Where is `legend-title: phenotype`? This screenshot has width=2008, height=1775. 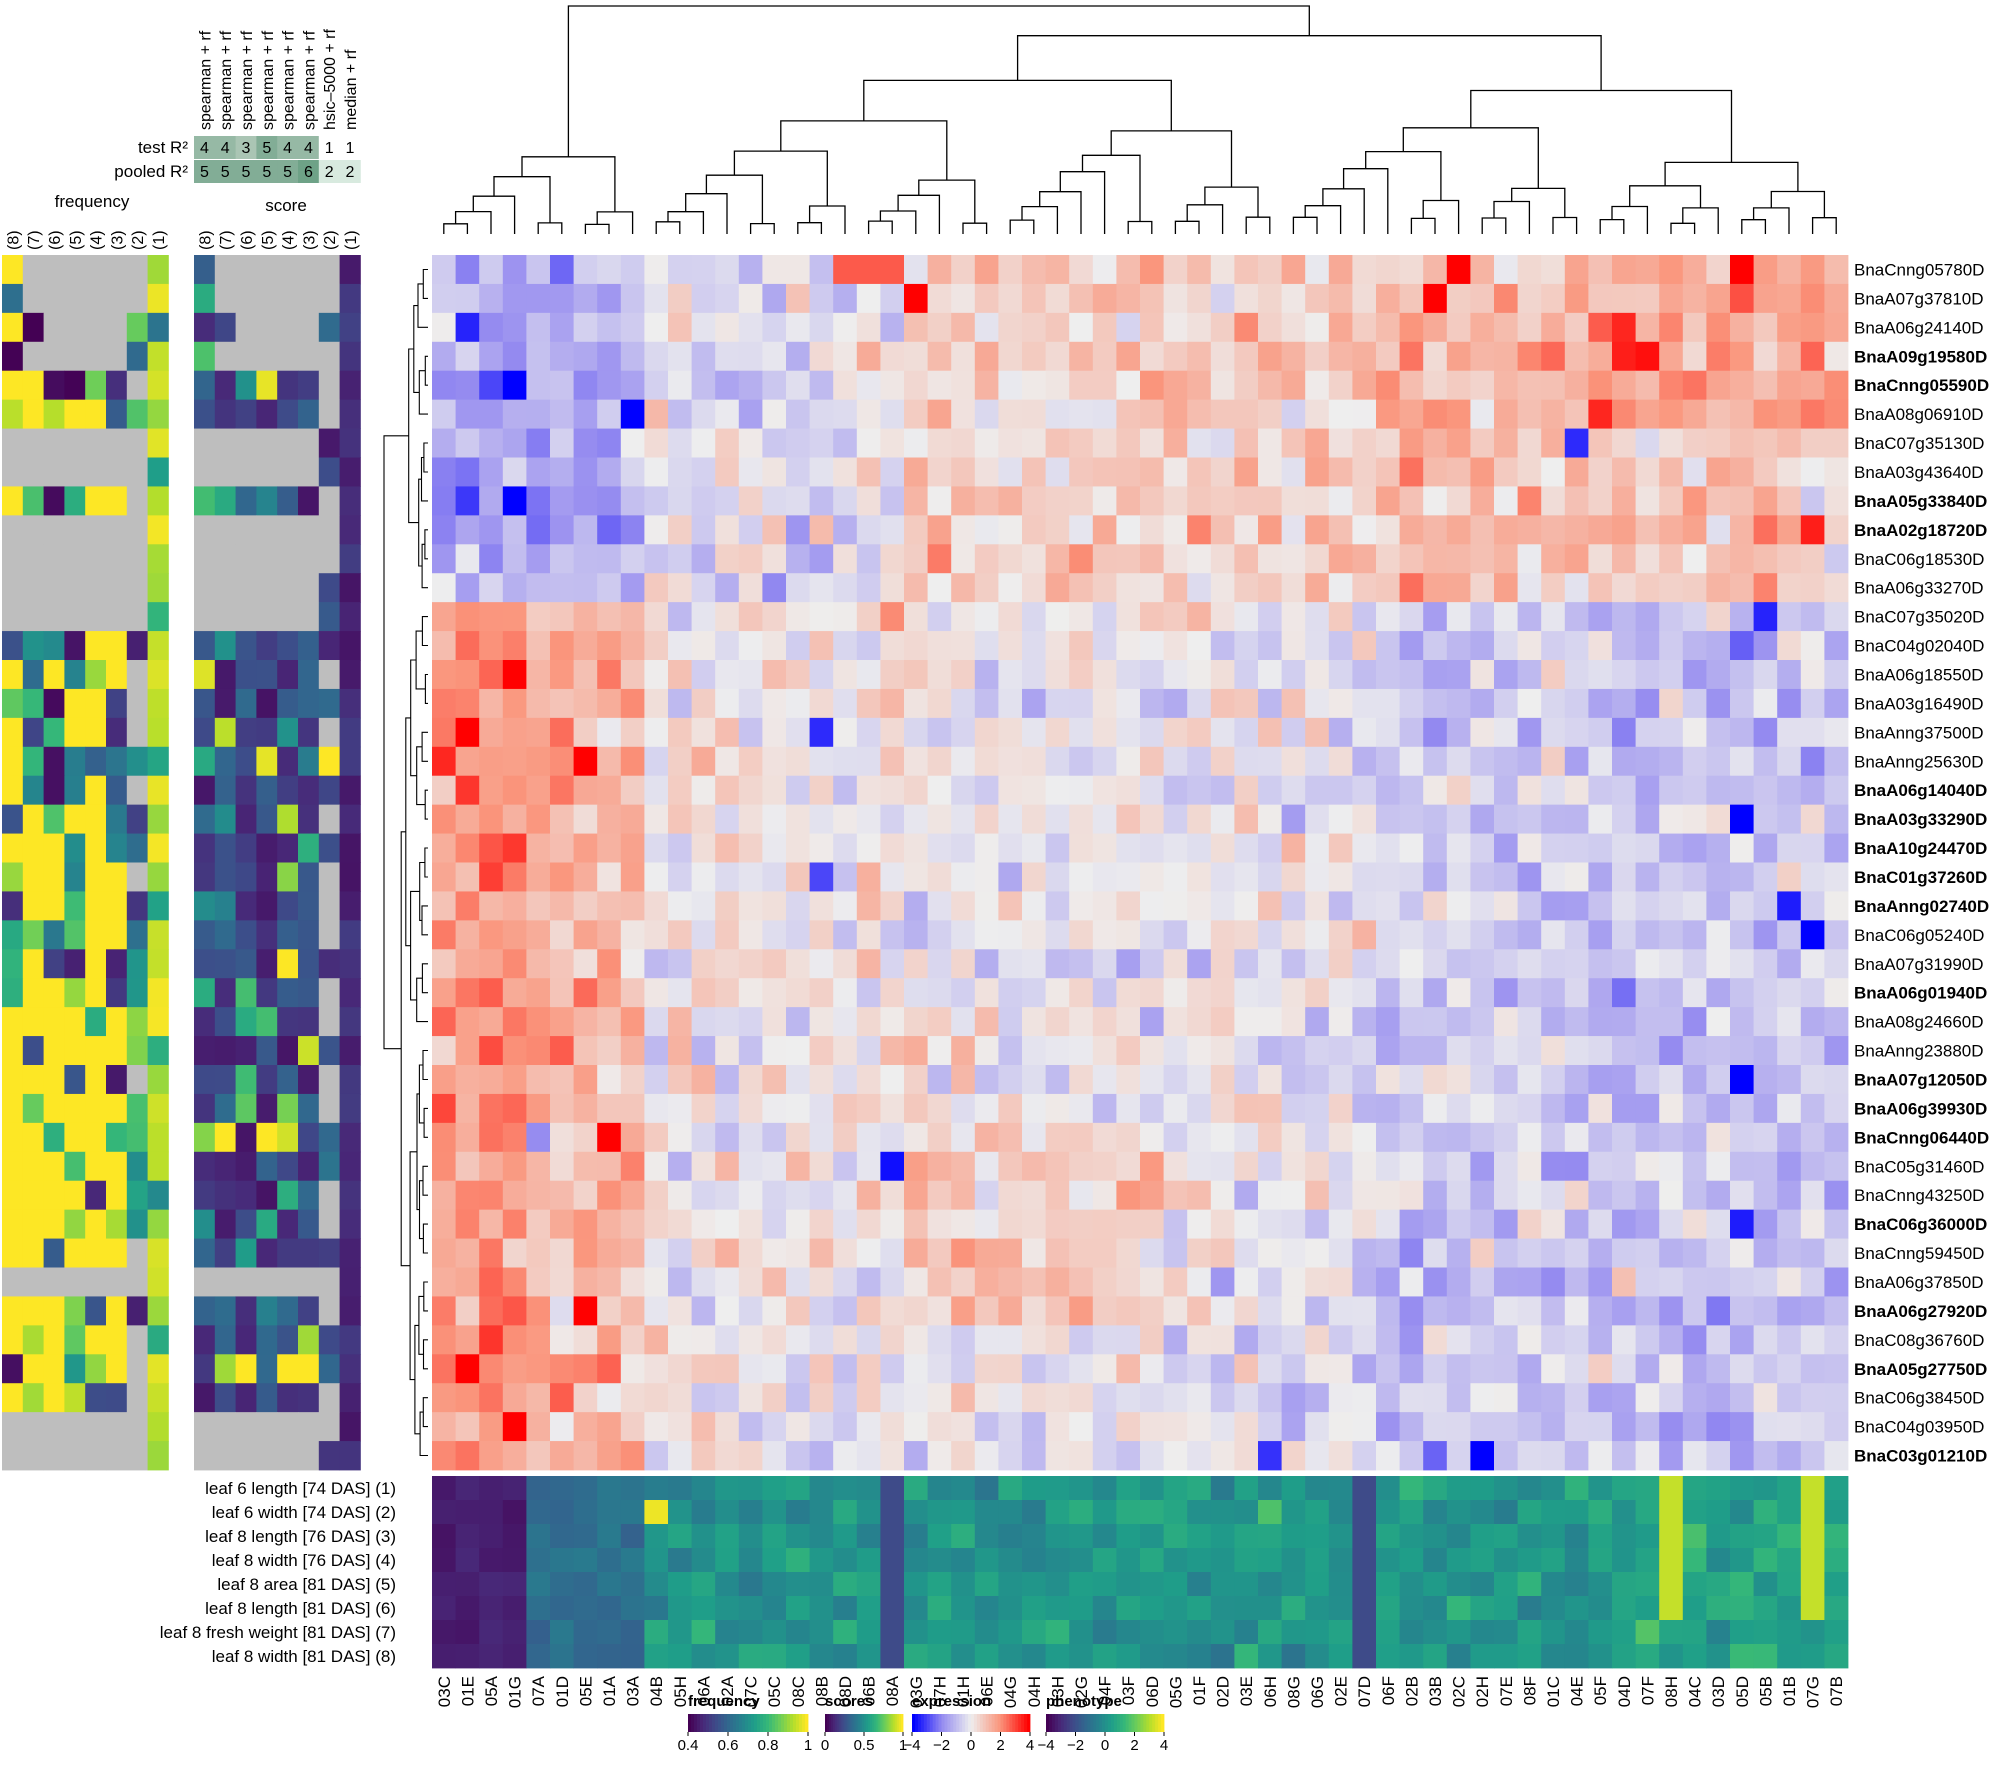 legend-title: phenotype is located at coordinates (1084, 1701).